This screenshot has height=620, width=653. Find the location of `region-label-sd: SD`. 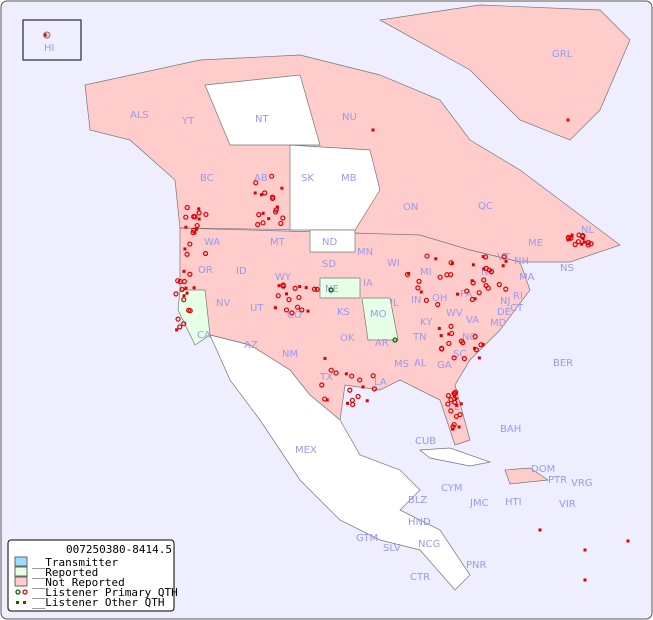

region-label-sd: SD is located at coordinates (329, 264).